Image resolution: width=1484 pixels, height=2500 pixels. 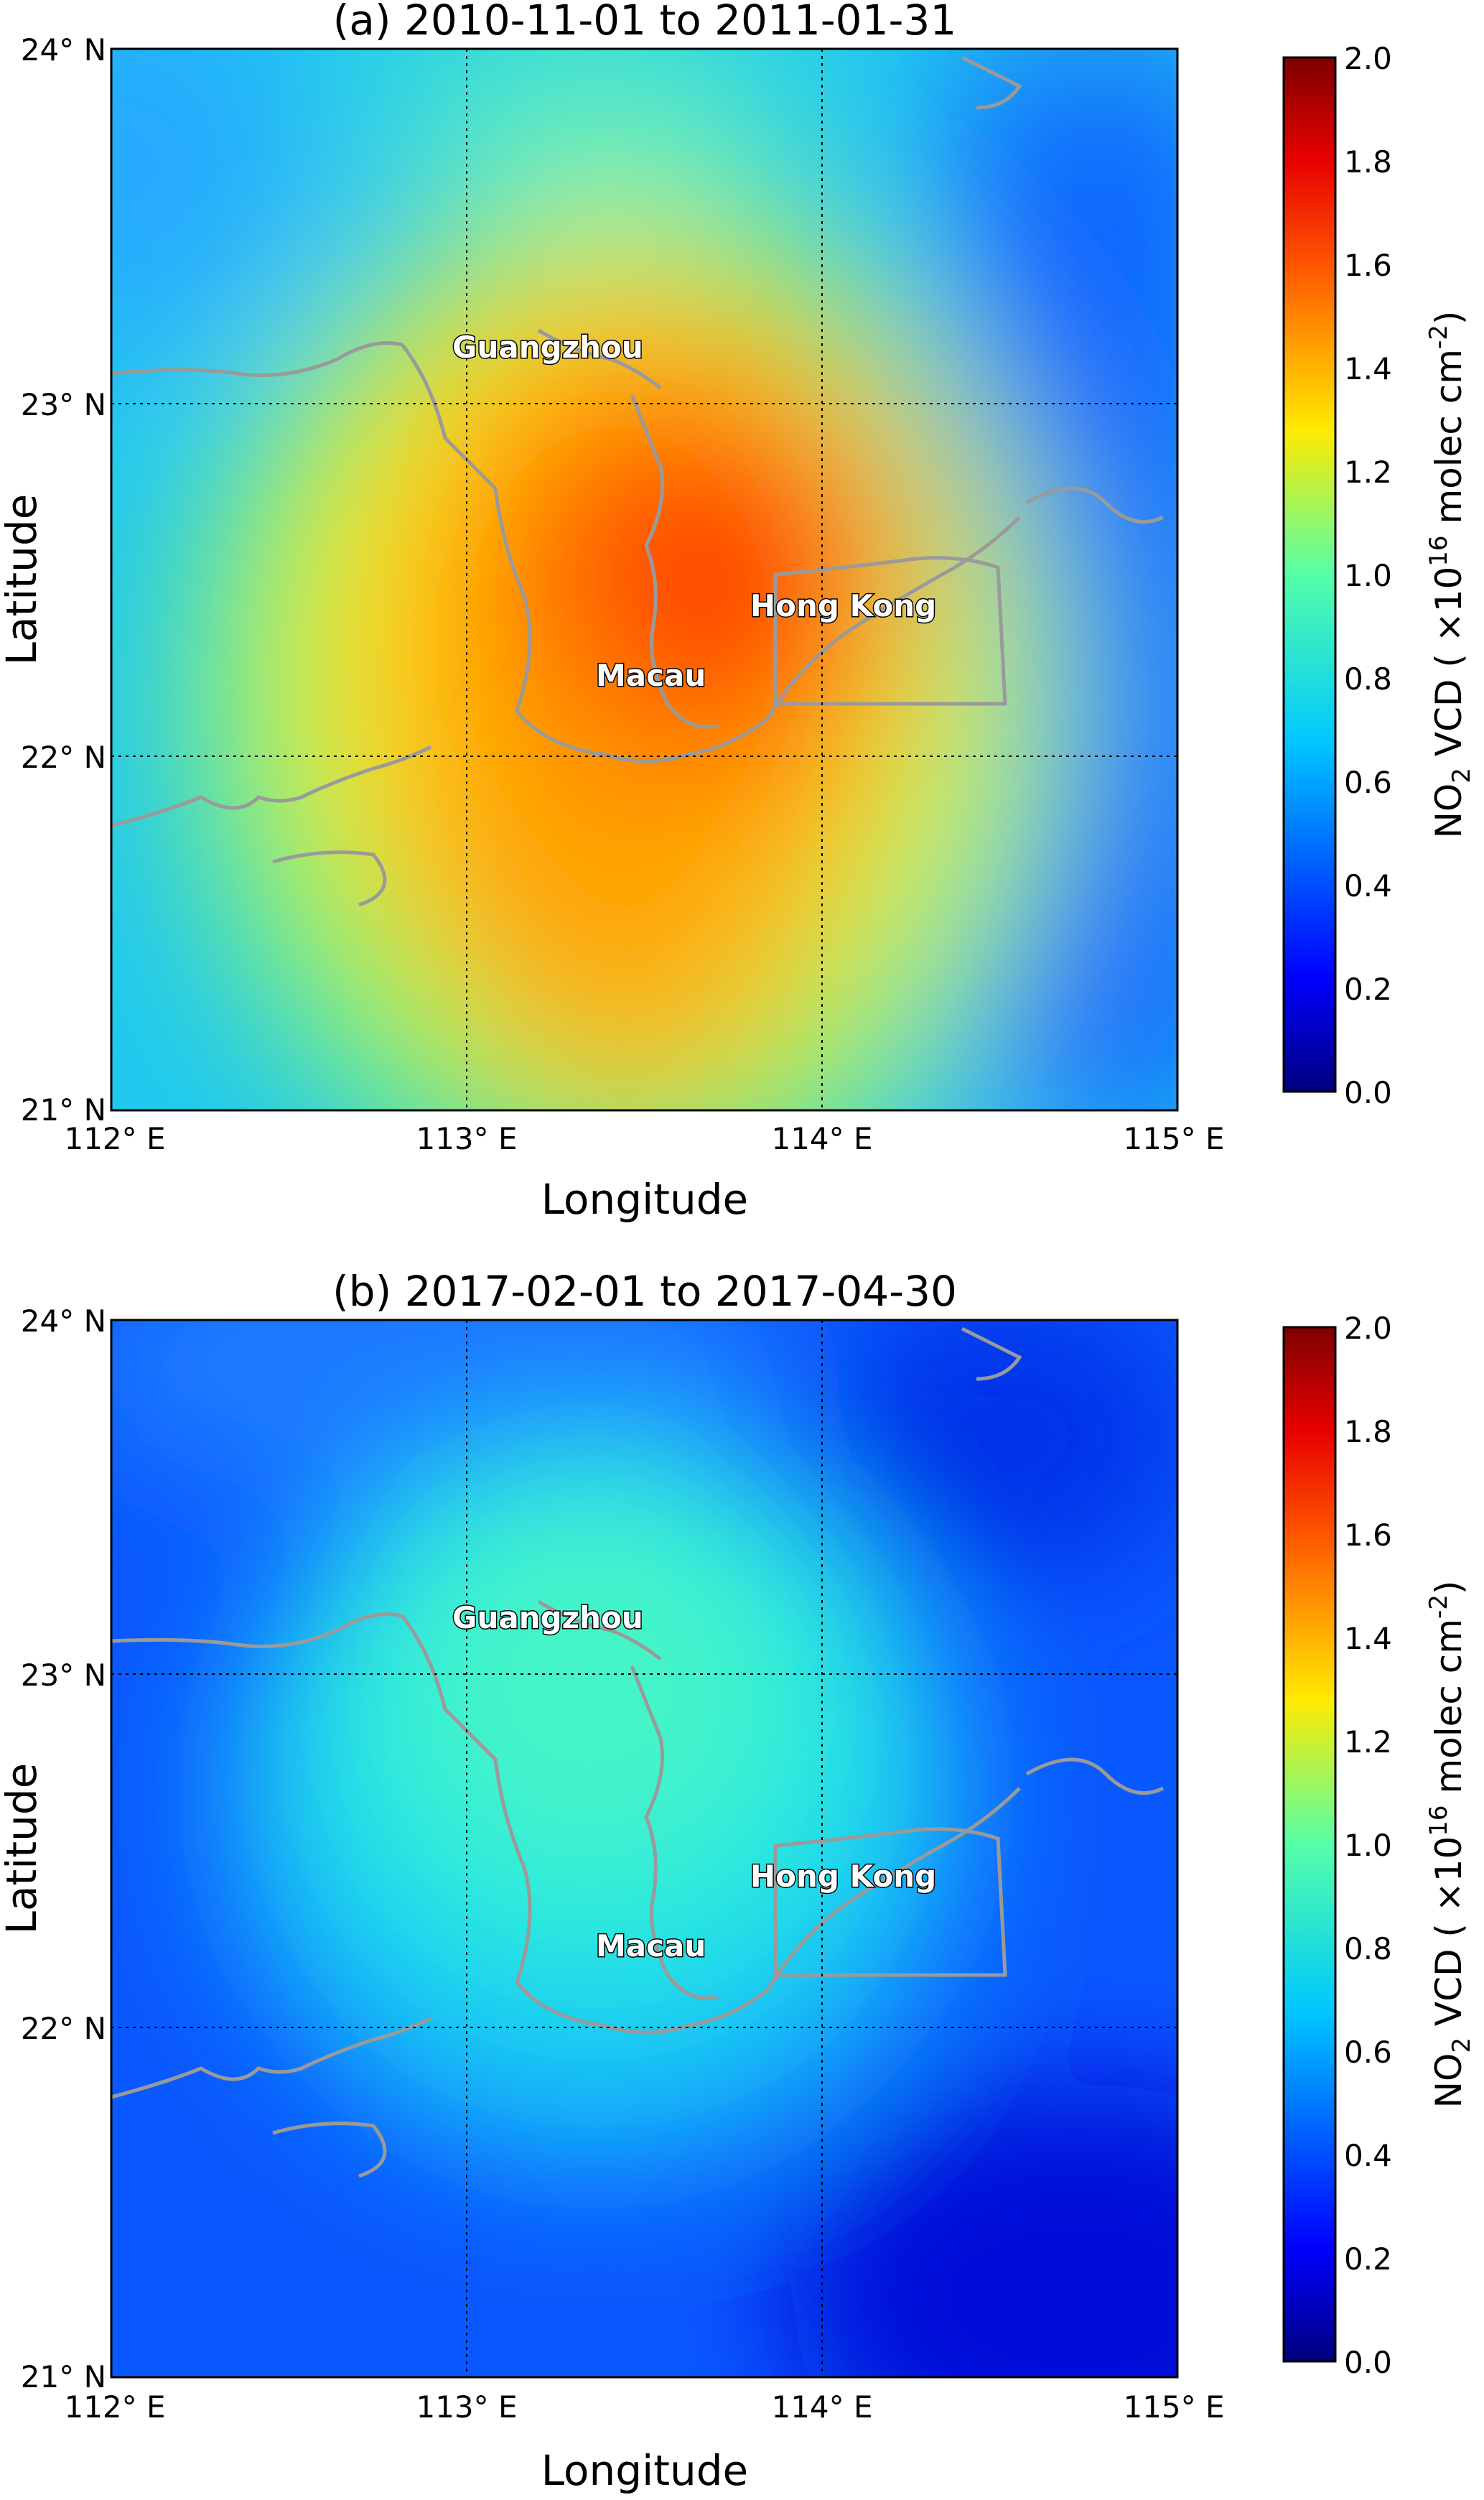 What do you see at coordinates (644, 22) in the screenshot?
I see `panel-title: (a) 2010-11-01 to 2011-01-31` at bounding box center [644, 22].